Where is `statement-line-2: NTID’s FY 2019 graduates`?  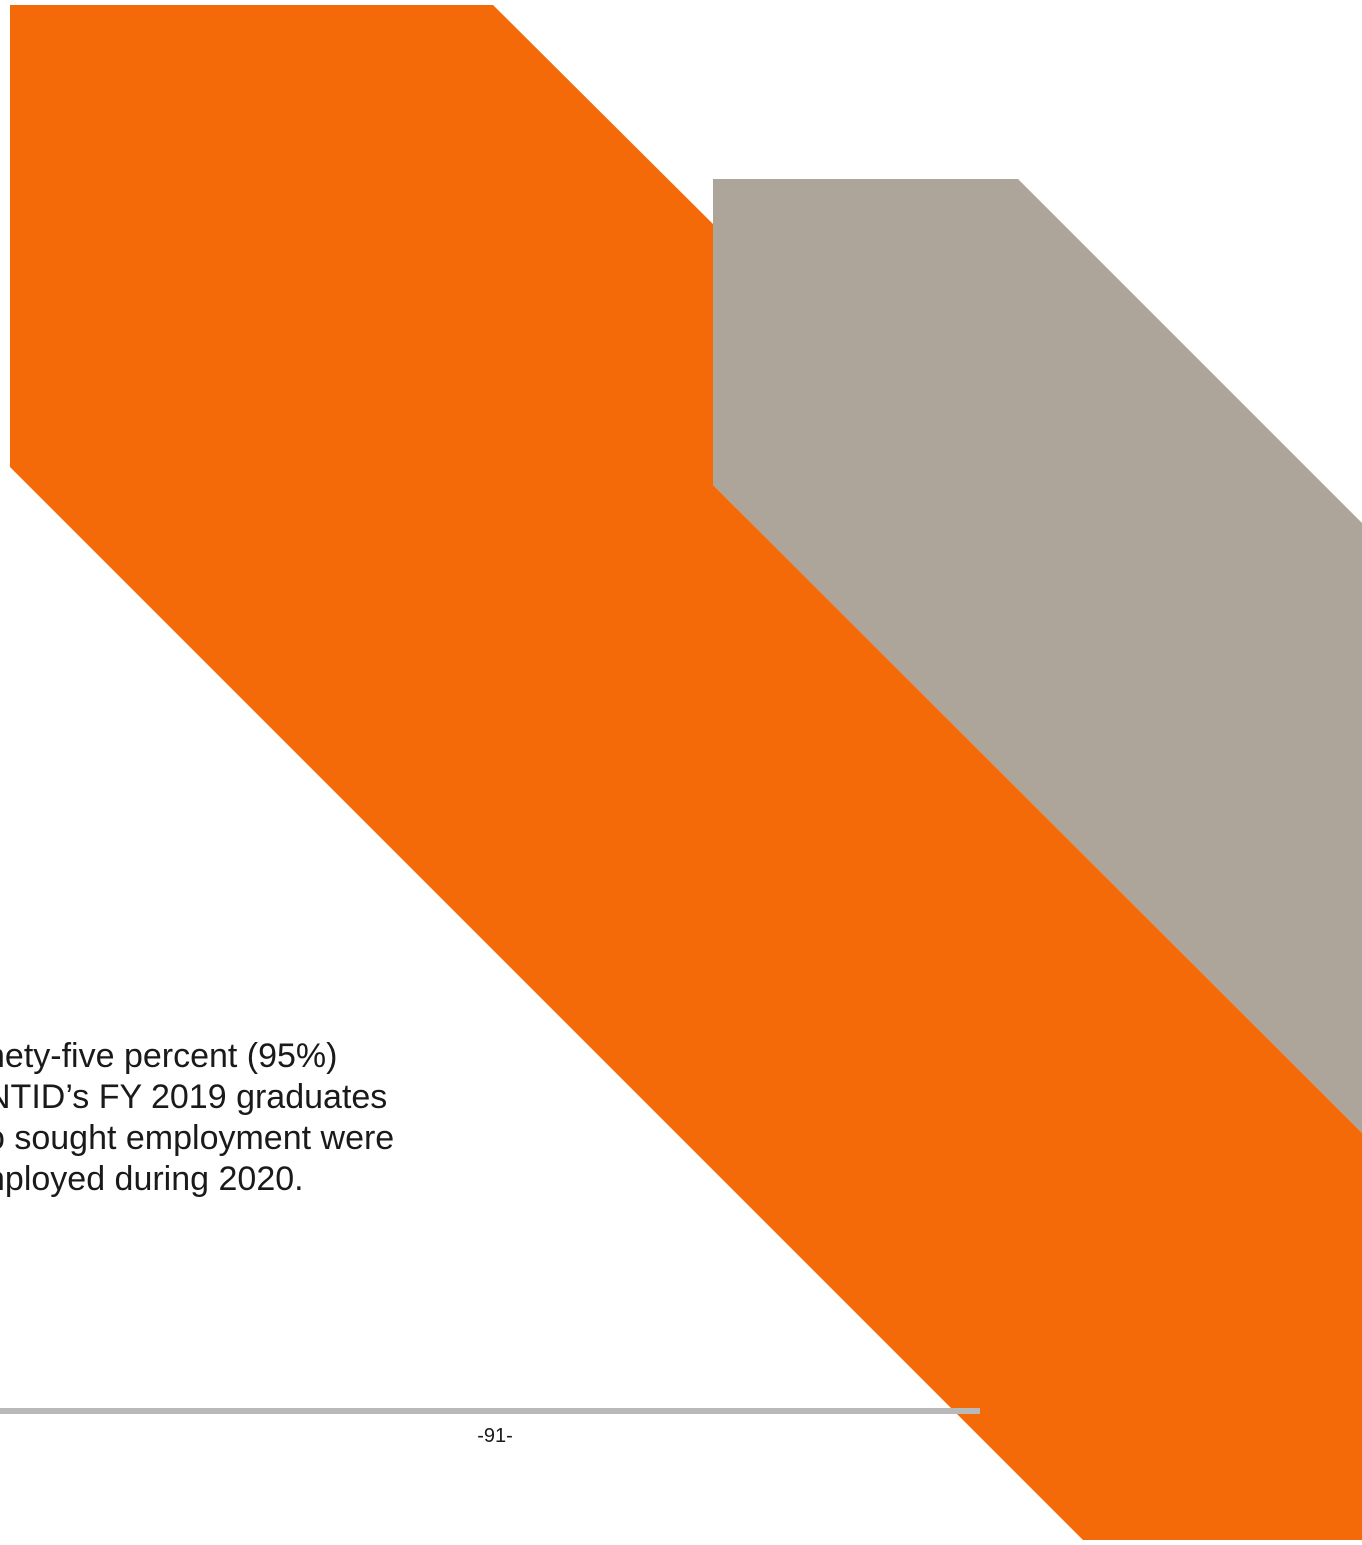
statement-line-2: NTID’s FY 2019 graduates is located at coordinates (194, 1097).